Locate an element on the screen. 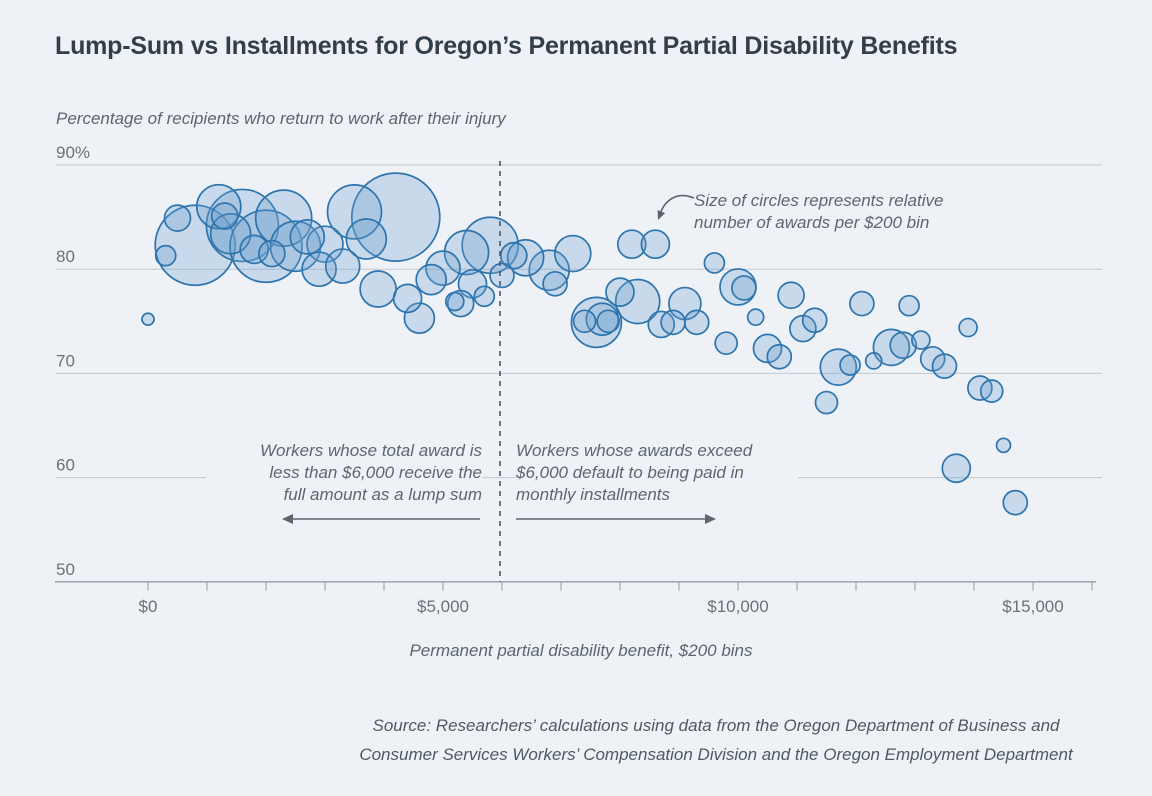 Image resolution: width=1152 pixels, height=796 pixels. y-tick-label: 60 is located at coordinates (65, 465).